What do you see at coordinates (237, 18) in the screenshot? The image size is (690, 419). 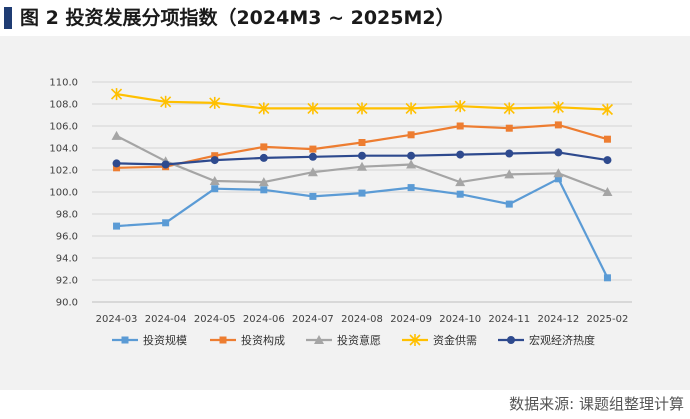 I see `chart-title: 图 2 投资发展分项指数（2024M3 ~ 2025M2）` at bounding box center [237, 18].